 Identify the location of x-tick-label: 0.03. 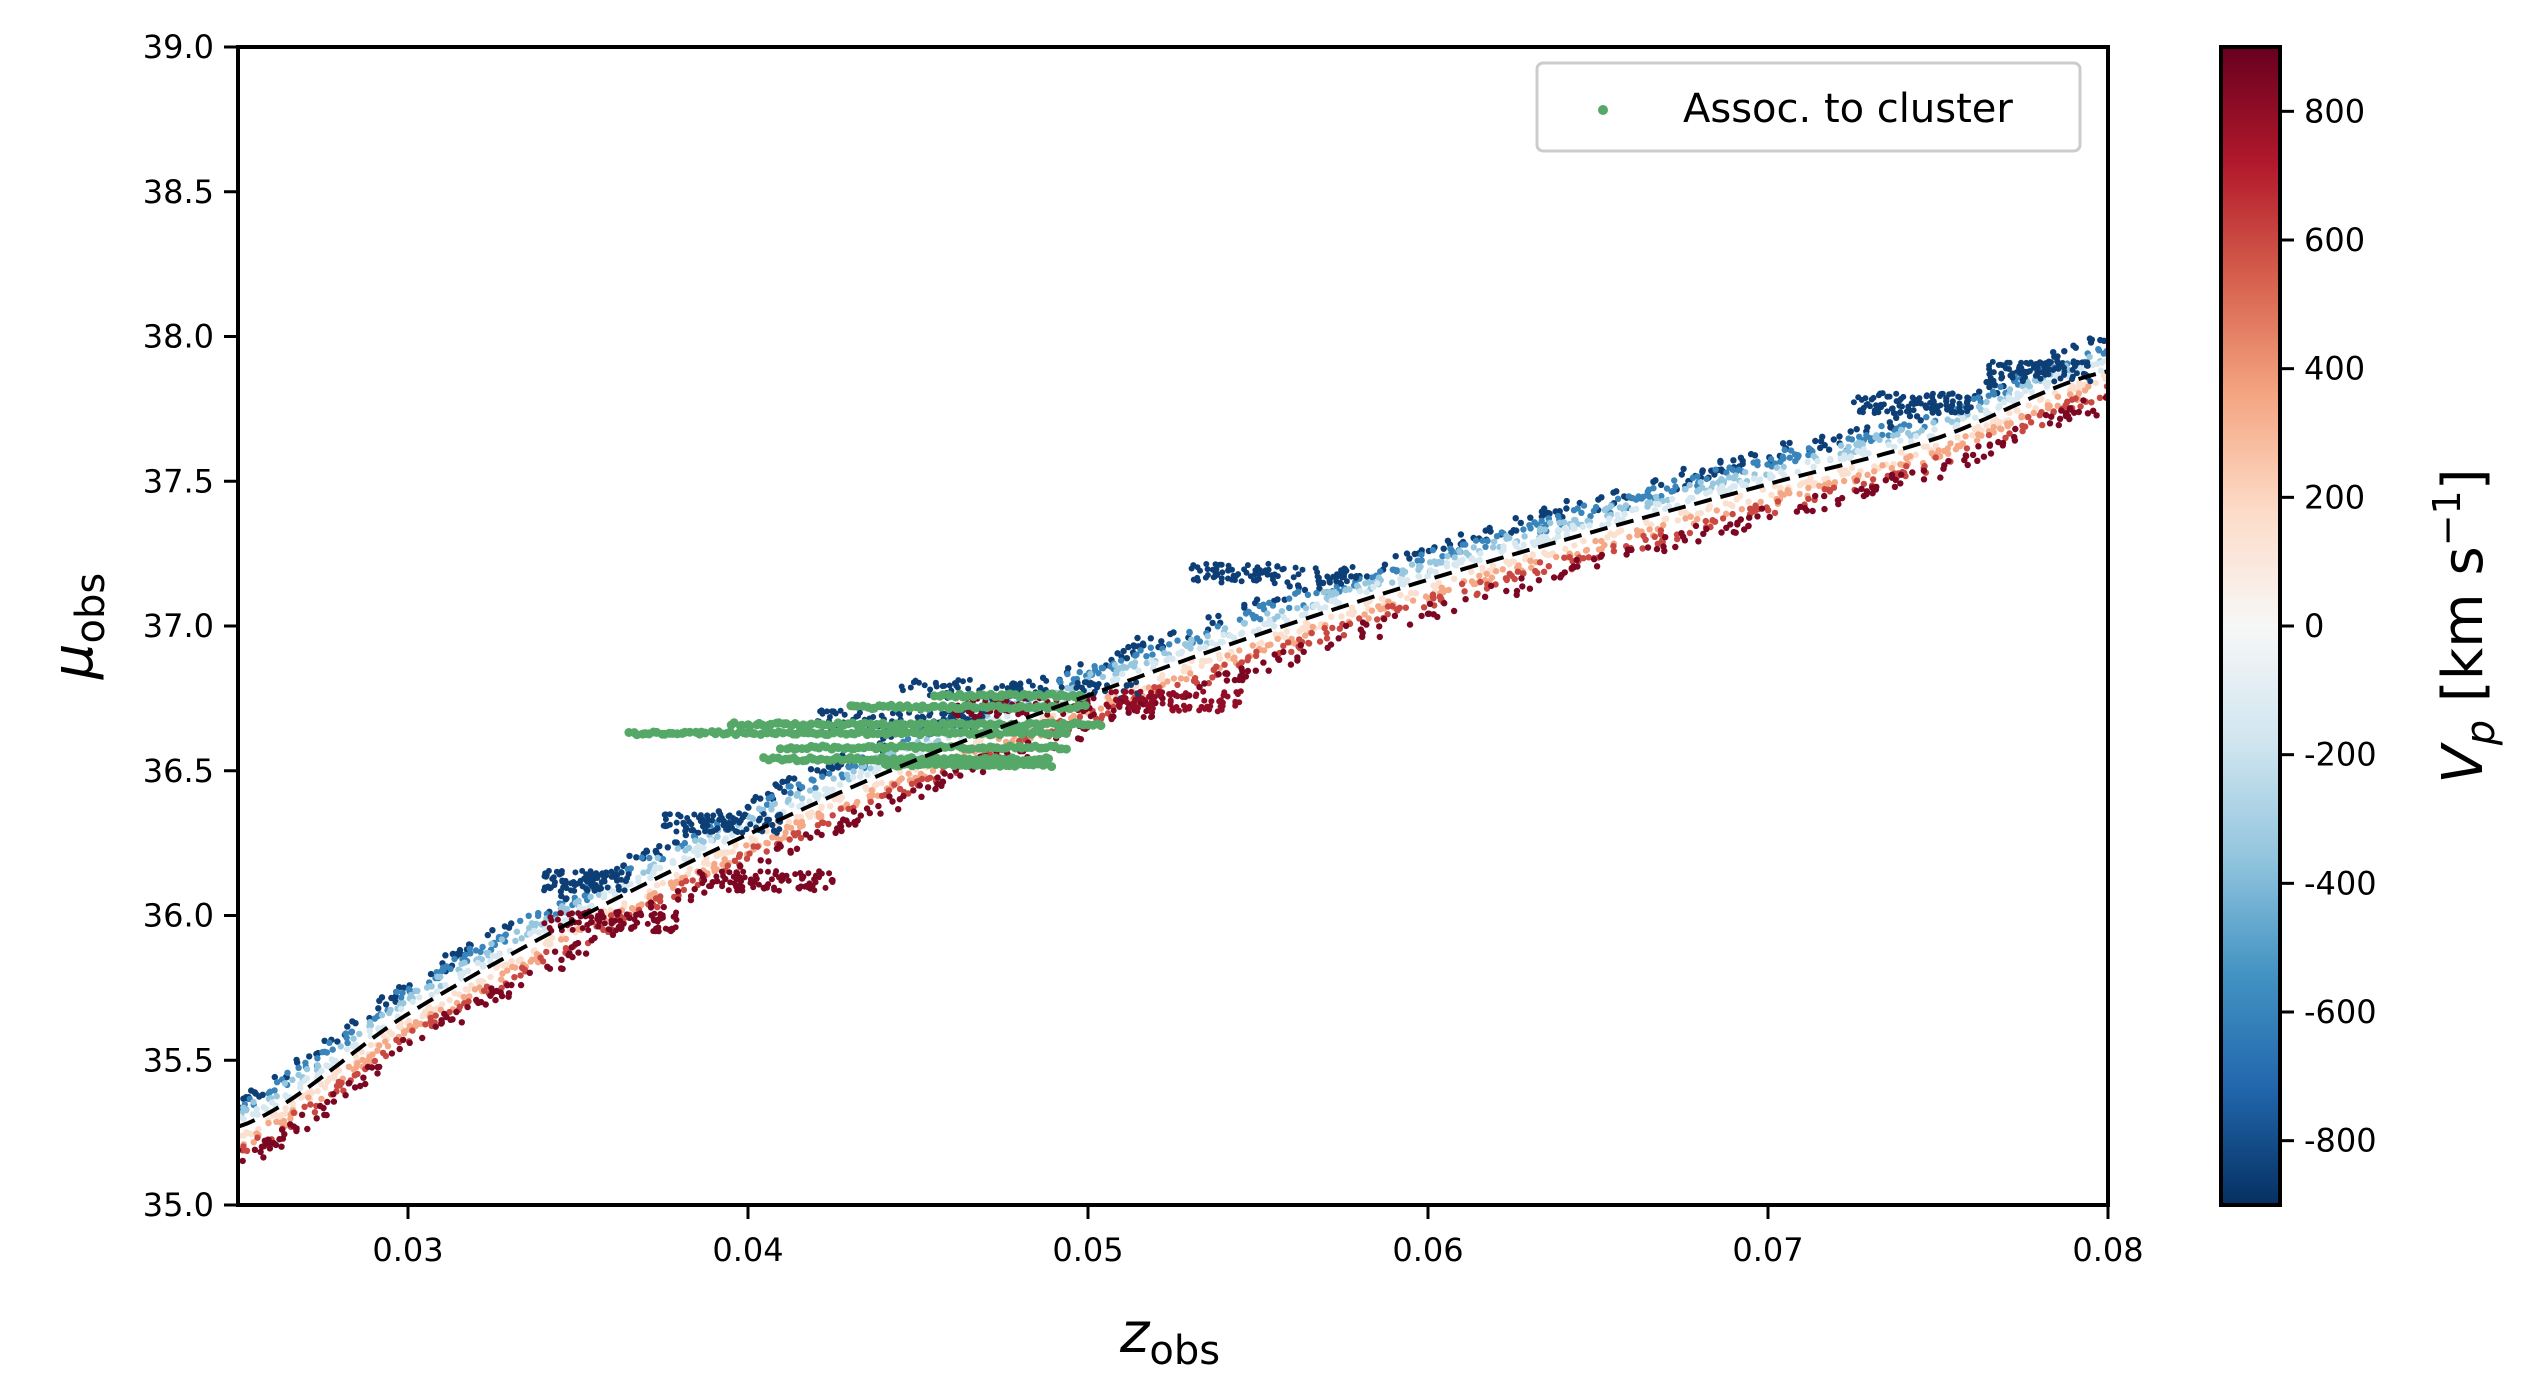
(407, 1250).